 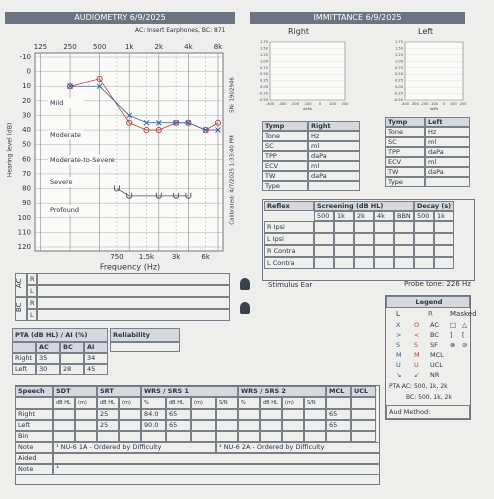 I want to click on table-cell: SRT, so click(x=119, y=391).